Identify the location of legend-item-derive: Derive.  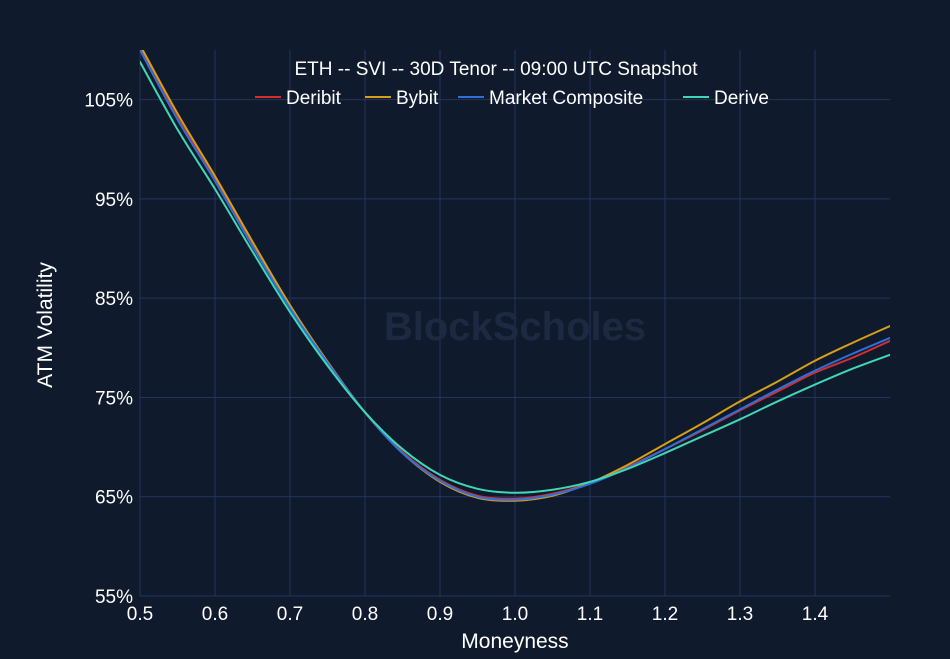
(726, 98).